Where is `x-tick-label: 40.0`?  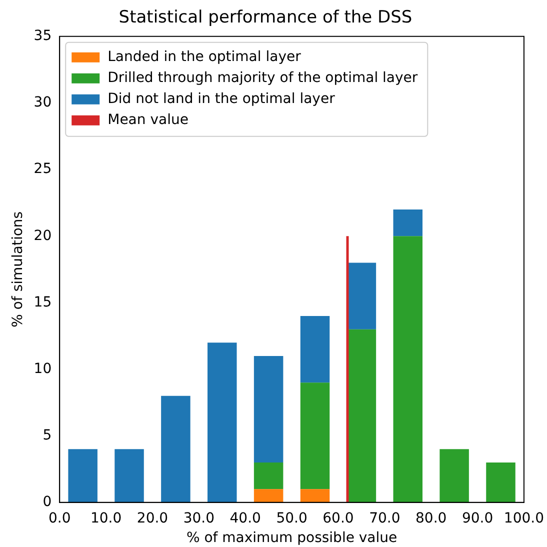 x-tick-label: 40.0 is located at coordinates (245, 518).